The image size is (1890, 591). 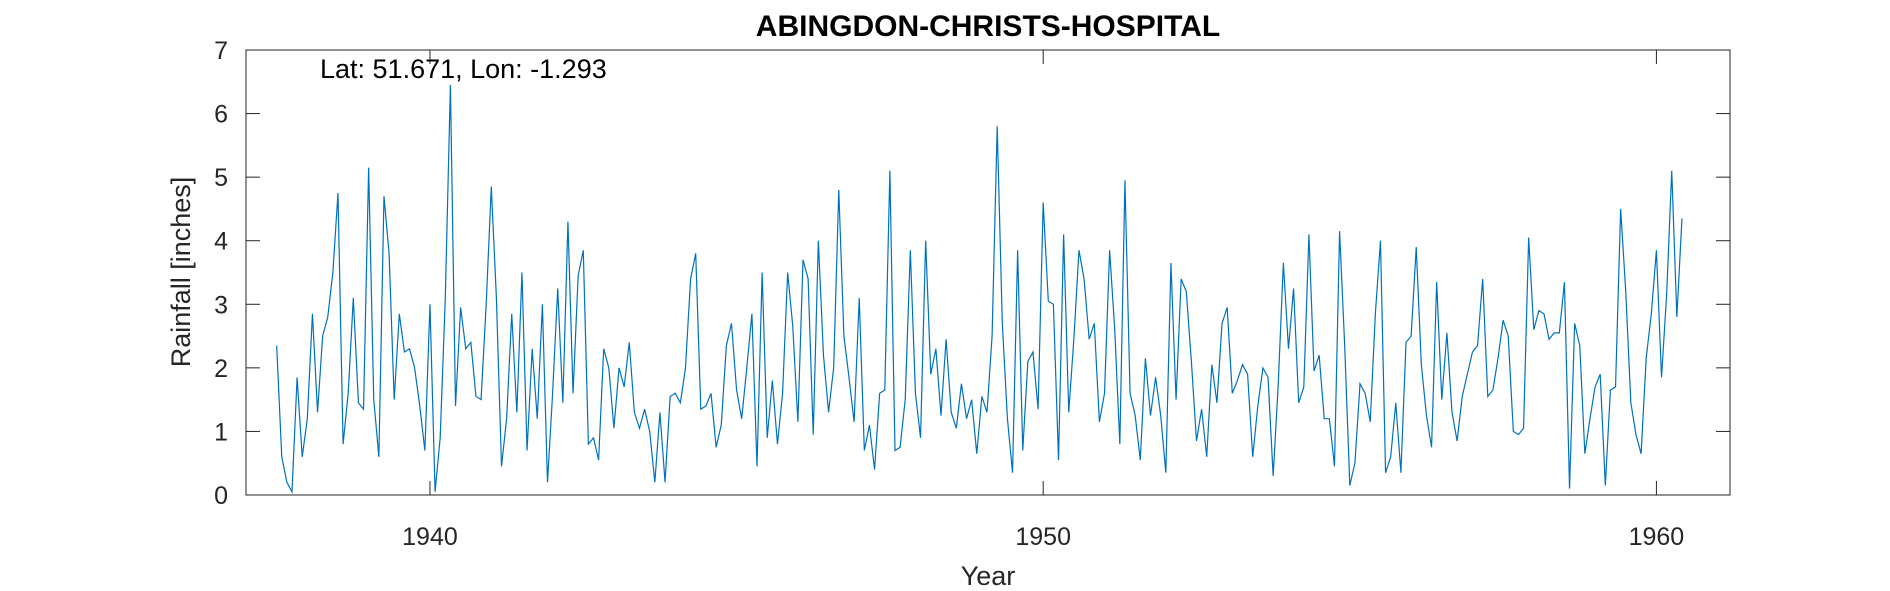 I want to click on y-tick-label: 3, so click(x=221, y=305).